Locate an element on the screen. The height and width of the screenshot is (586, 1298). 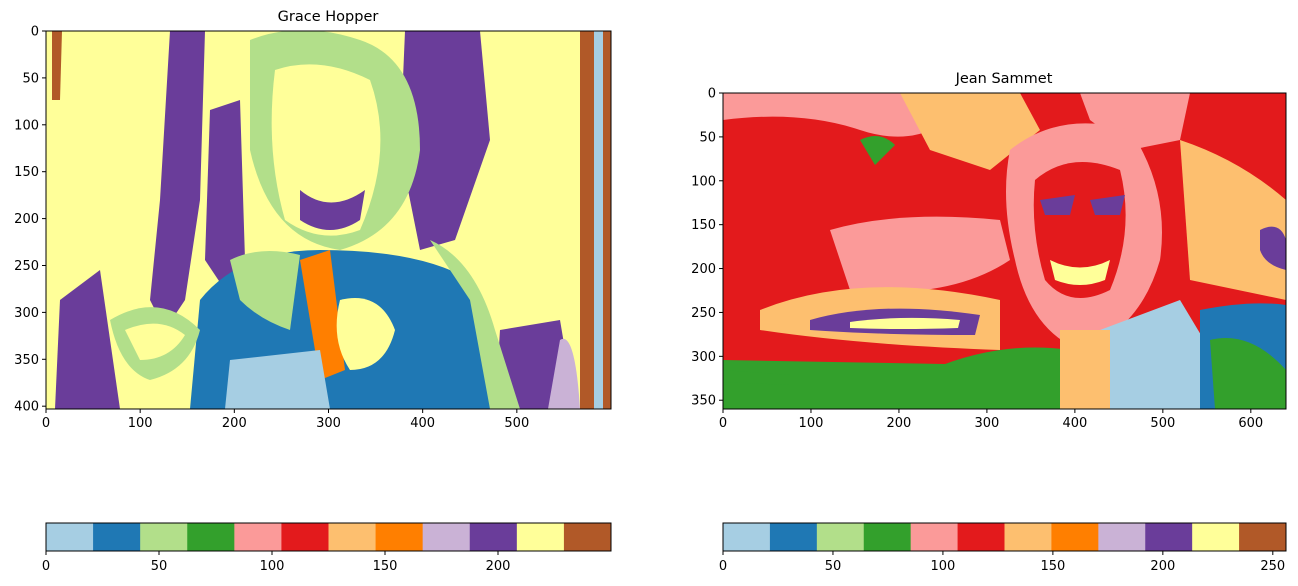
x-ticks: 0 100 200 300 400 500 600 is located at coordinates (991, 420).